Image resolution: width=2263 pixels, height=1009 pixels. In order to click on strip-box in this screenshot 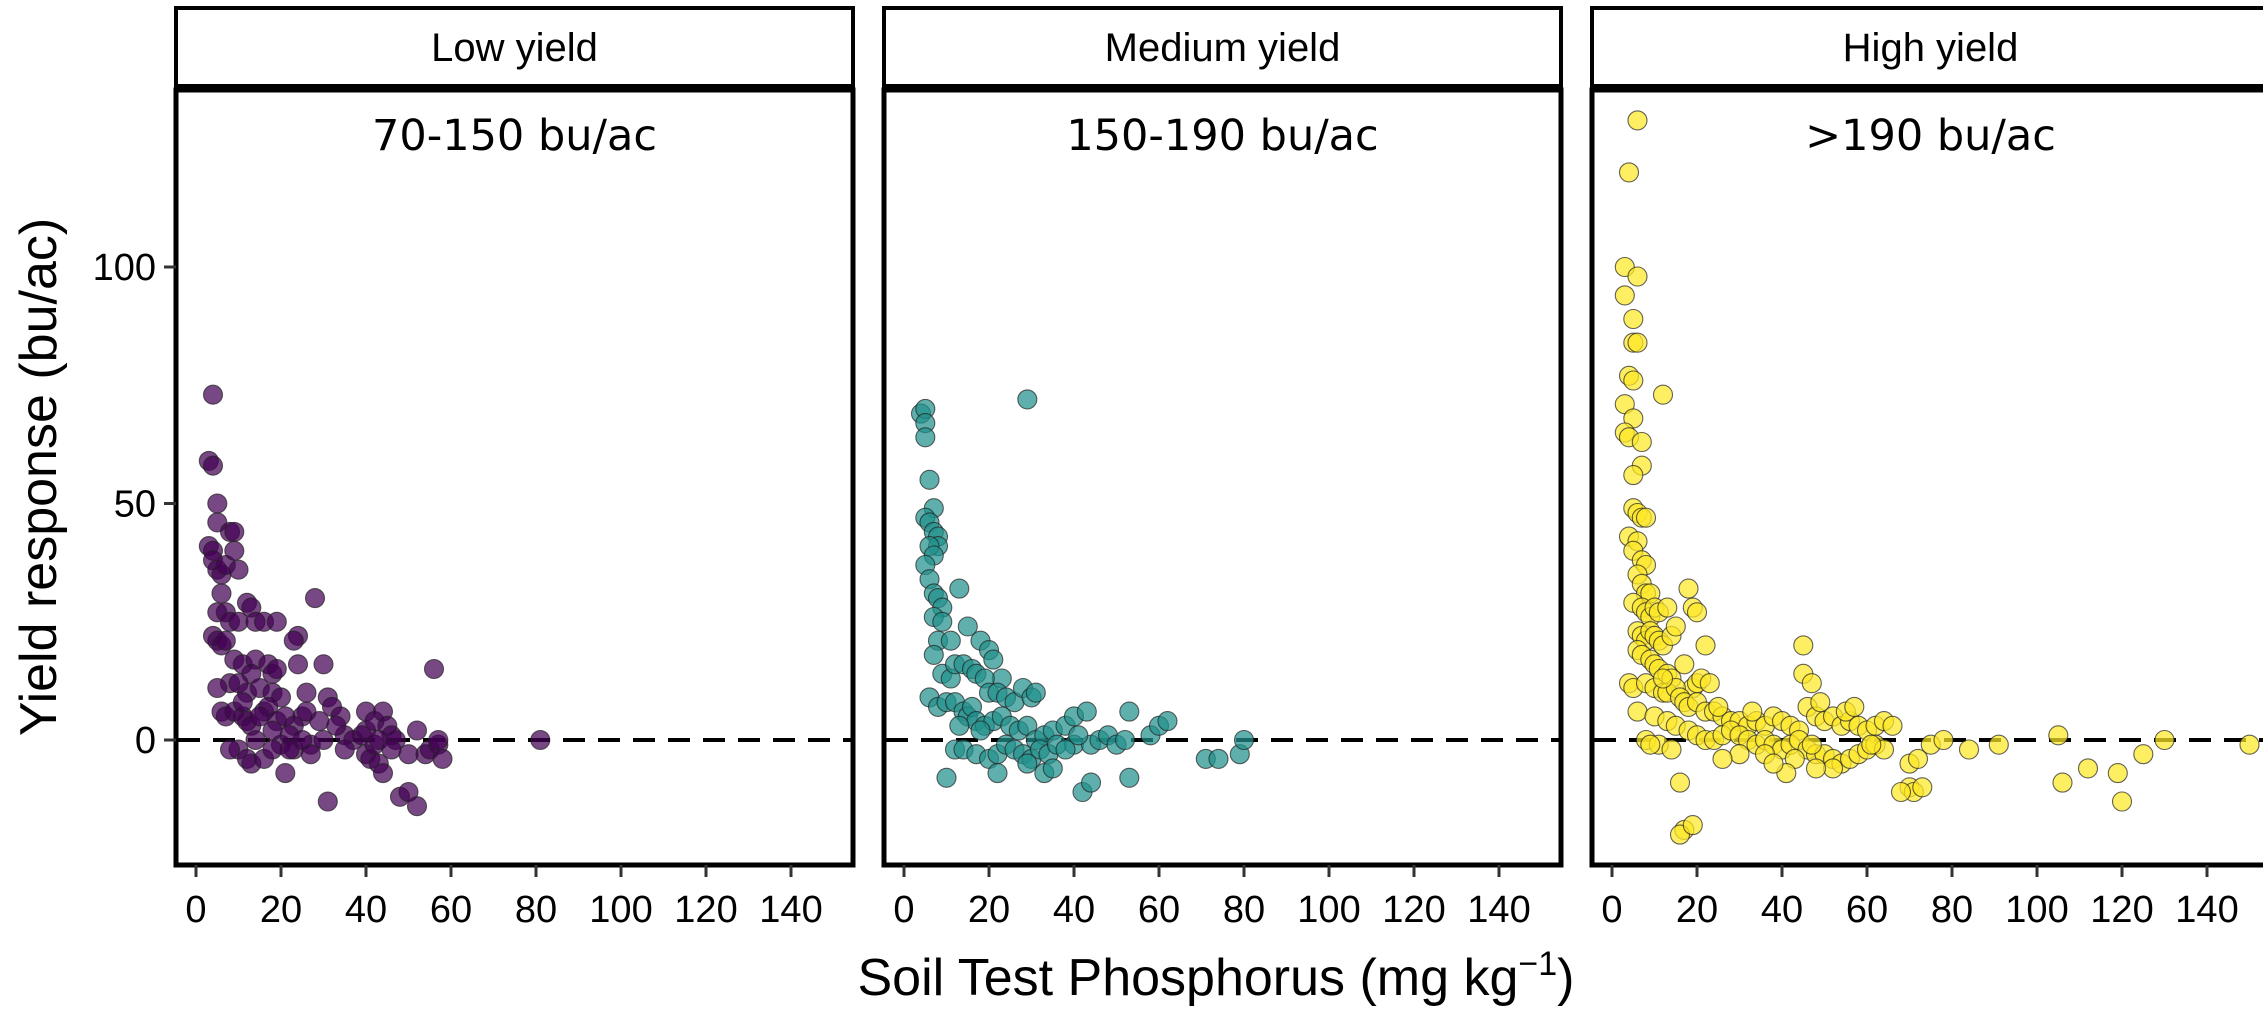, I will do `click(1926, 47)`.